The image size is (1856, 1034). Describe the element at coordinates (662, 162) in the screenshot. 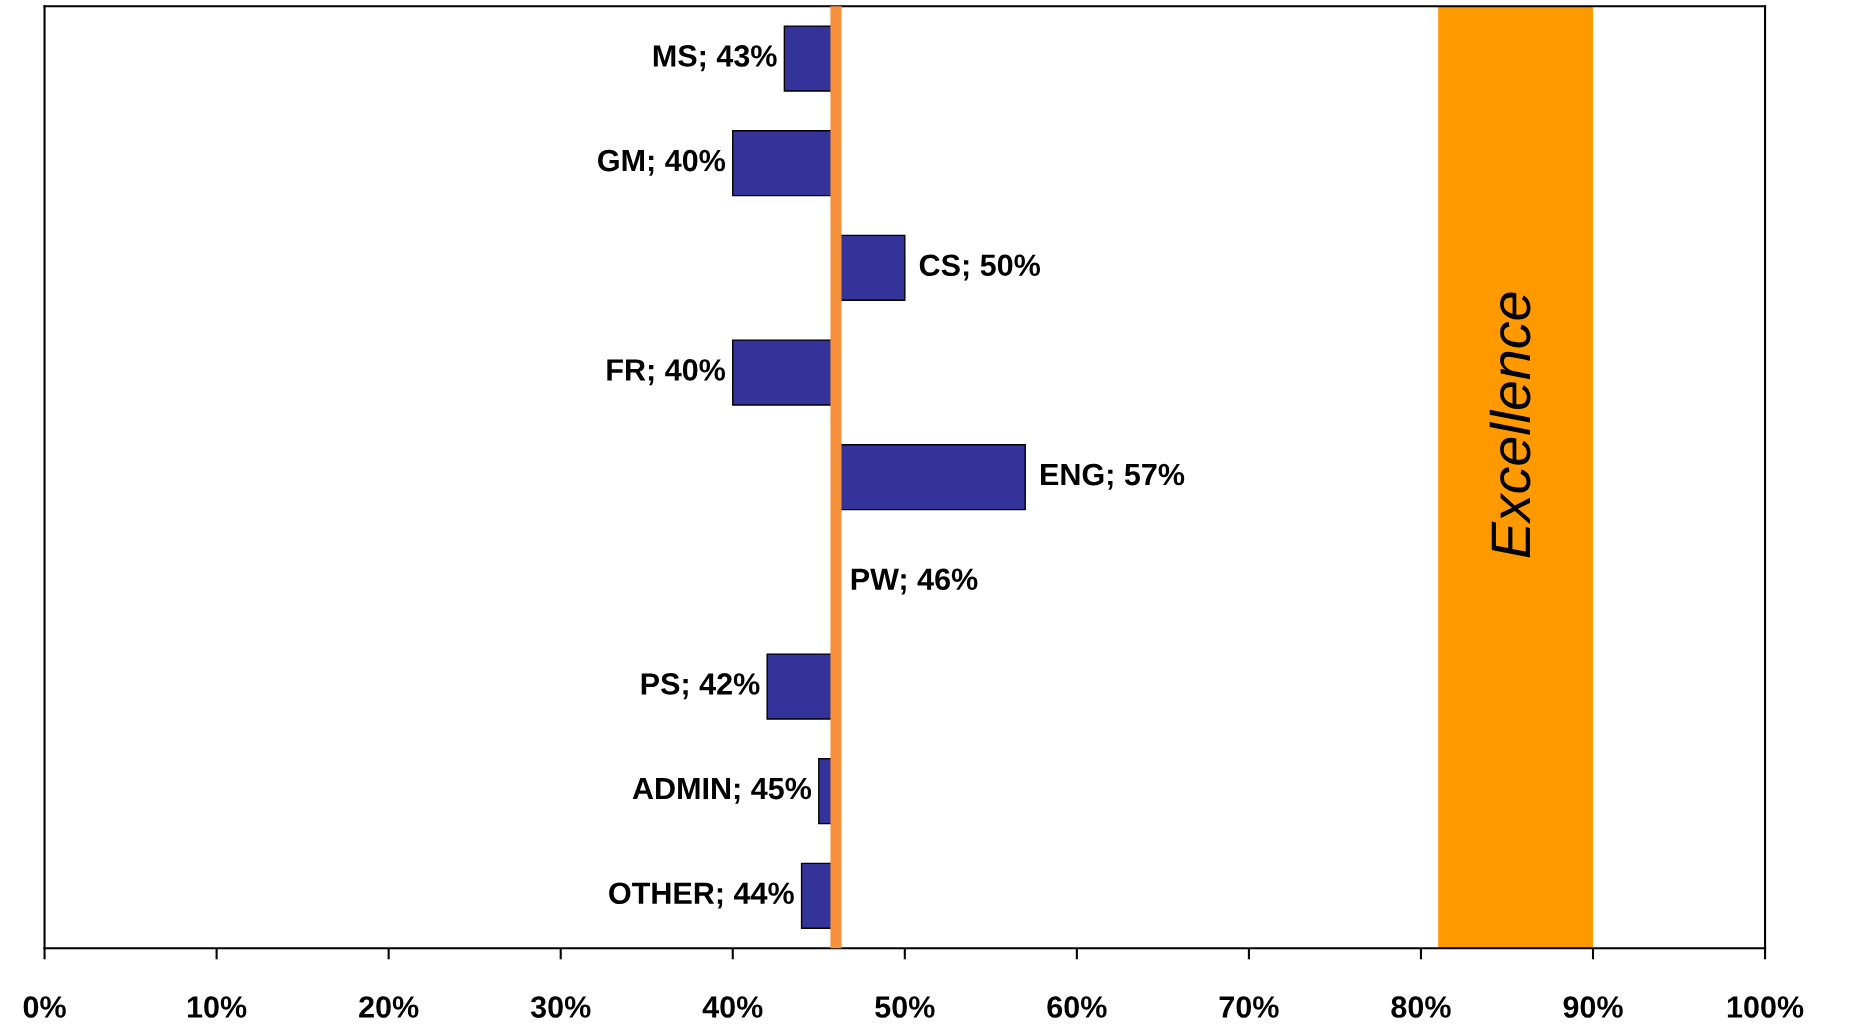

I see `data-label: GM; 40%` at that location.